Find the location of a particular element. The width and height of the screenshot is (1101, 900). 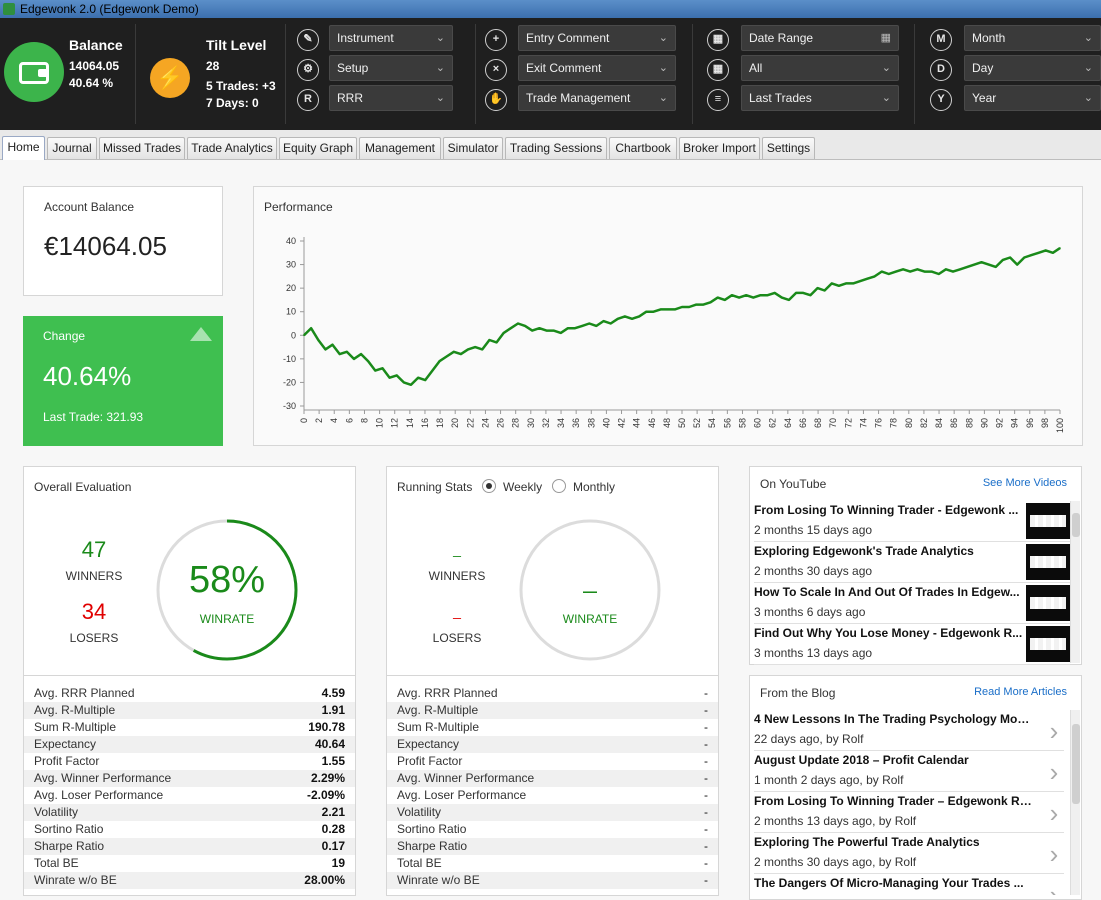

see-more-videos-link: See More Videos is located at coordinates (1024, 483).